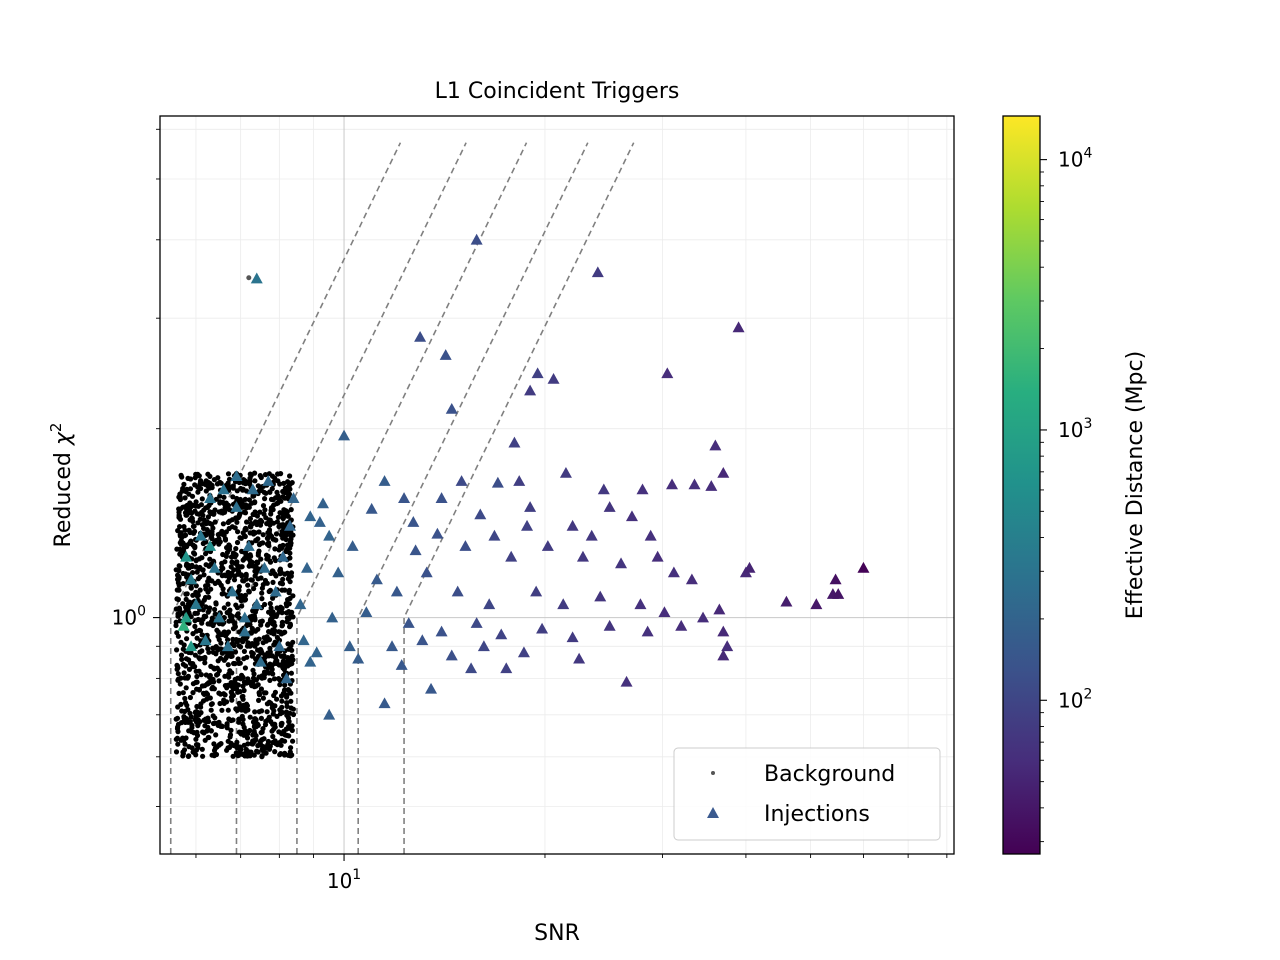 Image resolution: width=1280 pixels, height=960 pixels. I want to click on colorbar: 102 103 104 Effective Distance (Mpc), so click(1075, 485).